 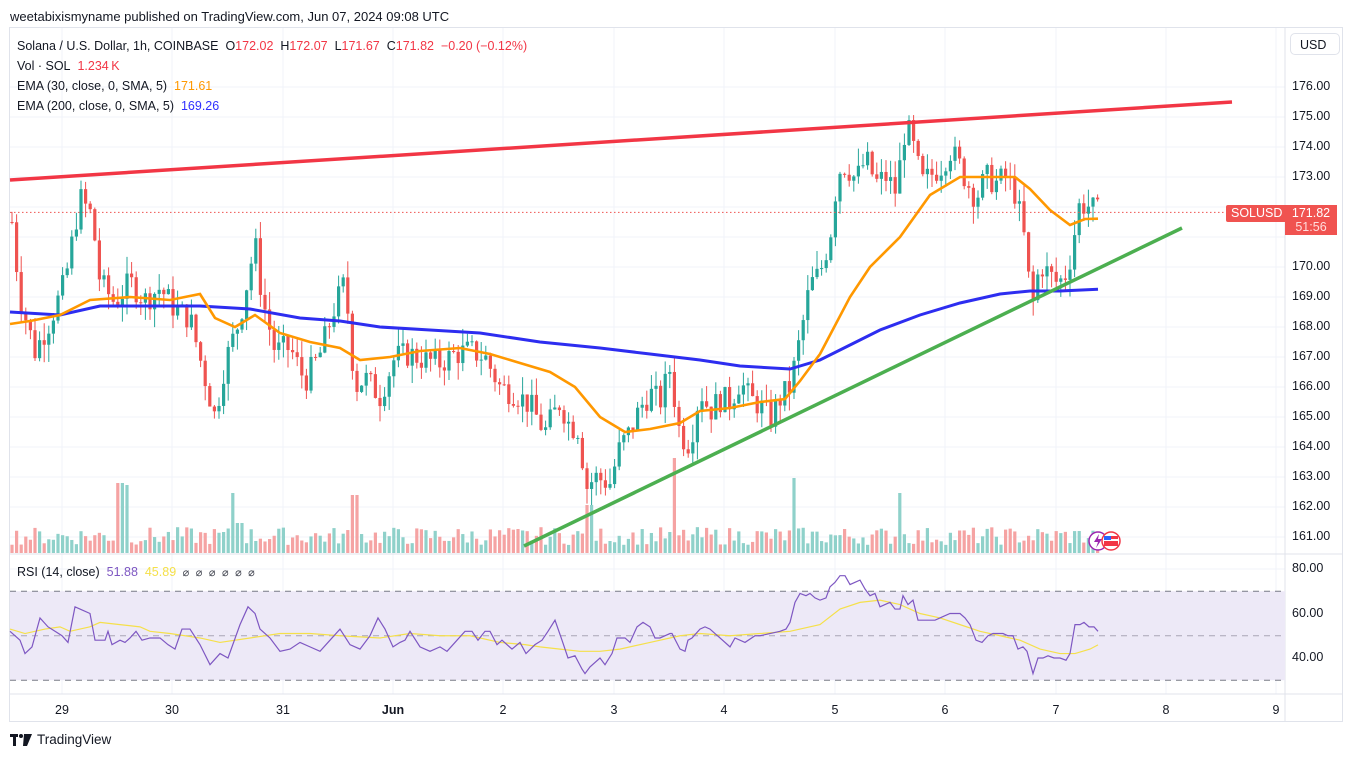 What do you see at coordinates (338, 46) in the screenshot?
I see `low-label: L` at bounding box center [338, 46].